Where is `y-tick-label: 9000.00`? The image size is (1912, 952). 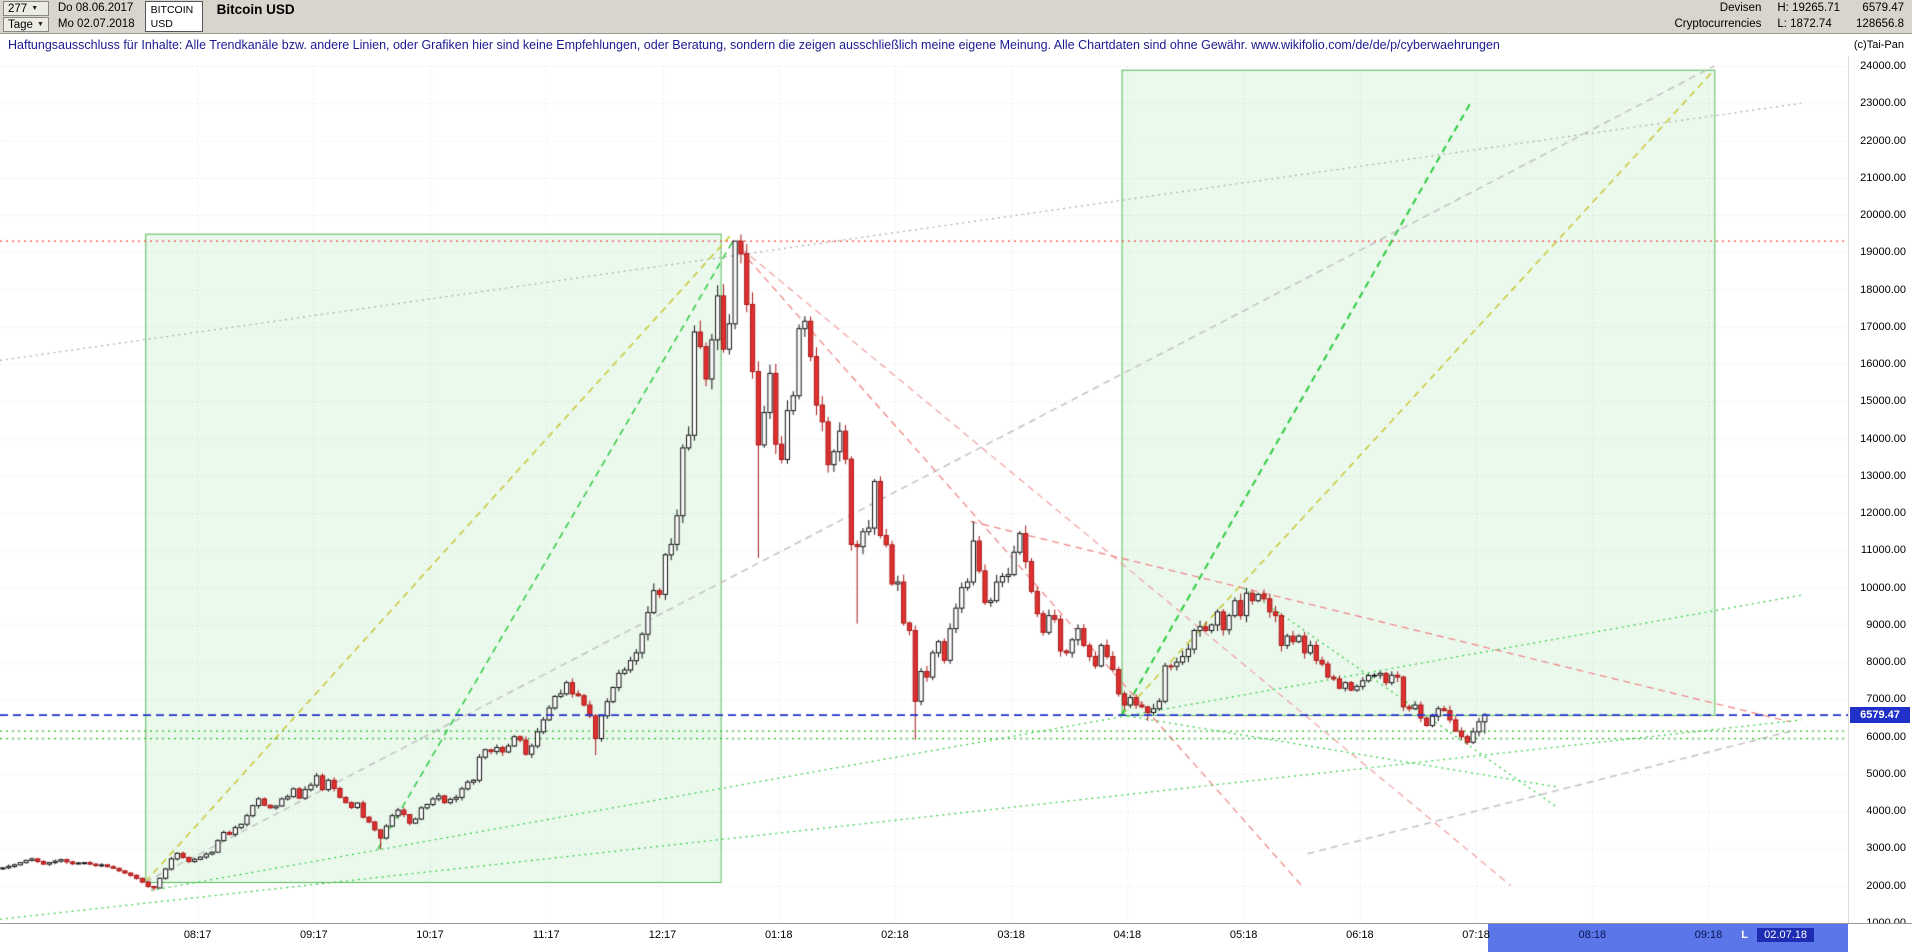
y-tick-label: 9000.00 is located at coordinates (1886, 624).